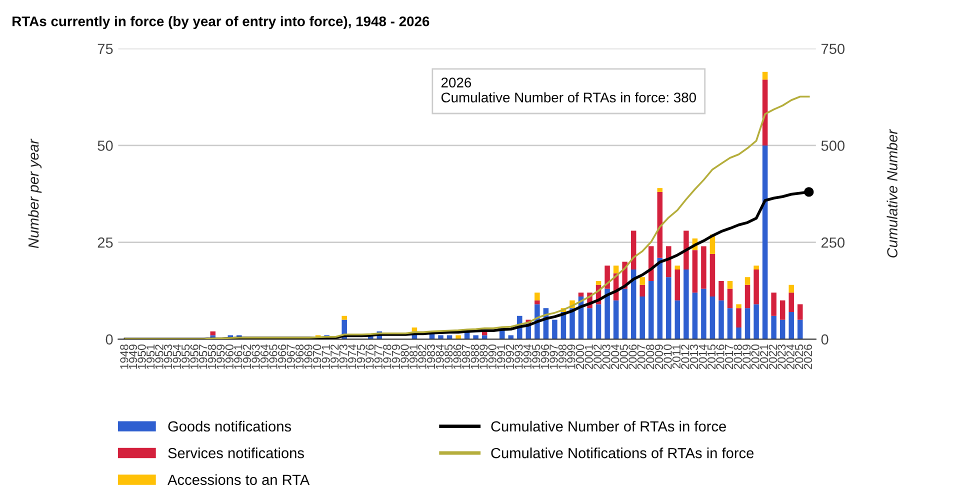  I want to click on x-tick-label: 1995, so click(536, 356).